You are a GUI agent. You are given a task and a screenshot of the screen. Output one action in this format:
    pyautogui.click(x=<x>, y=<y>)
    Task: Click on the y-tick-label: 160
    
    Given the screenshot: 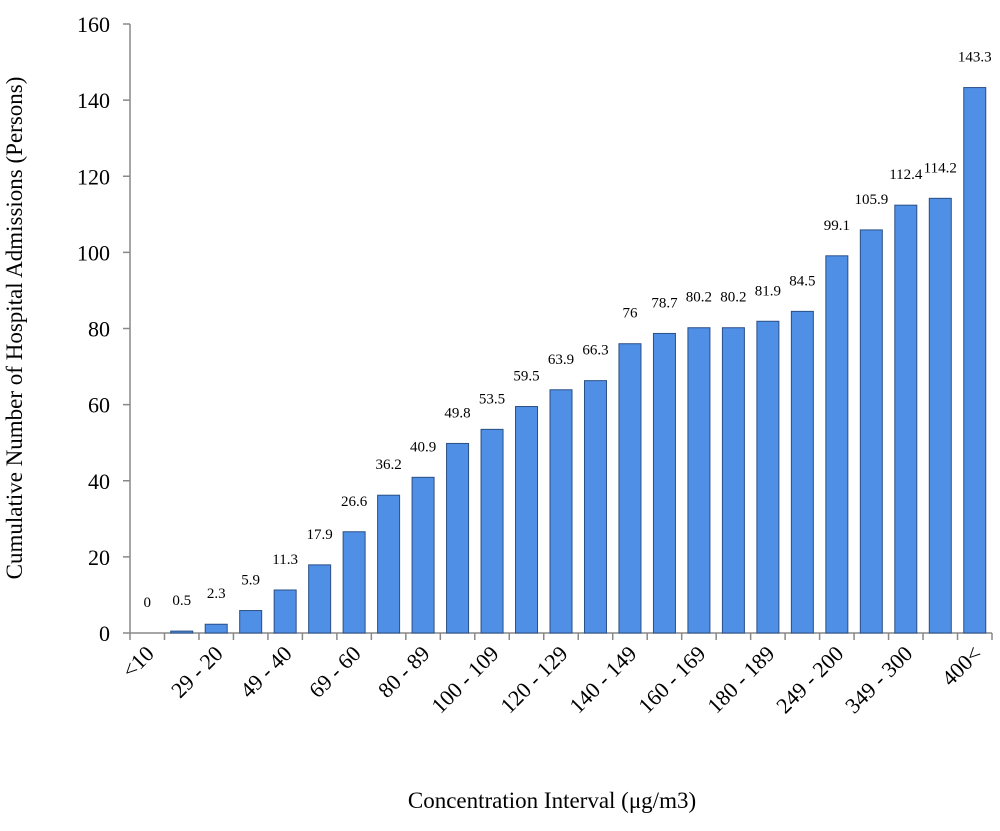 What is the action you would take?
    pyautogui.click(x=93, y=24)
    